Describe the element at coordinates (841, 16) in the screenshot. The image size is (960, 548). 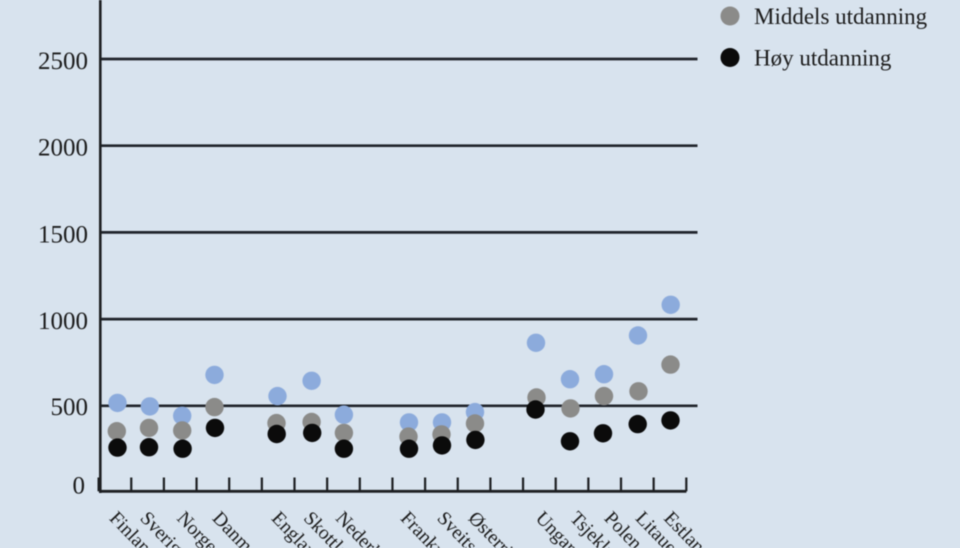
I see `svg-text: Middels utdanning` at that location.